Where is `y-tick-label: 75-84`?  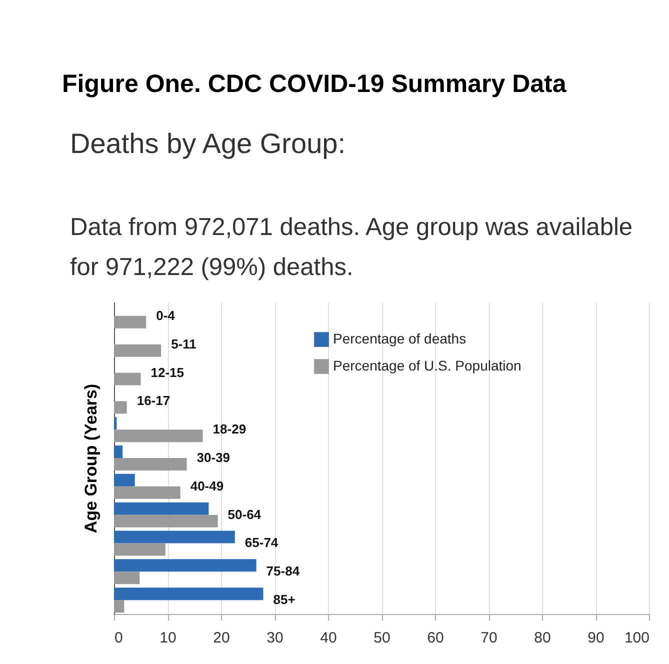
y-tick-label: 75-84 is located at coordinates (283, 571).